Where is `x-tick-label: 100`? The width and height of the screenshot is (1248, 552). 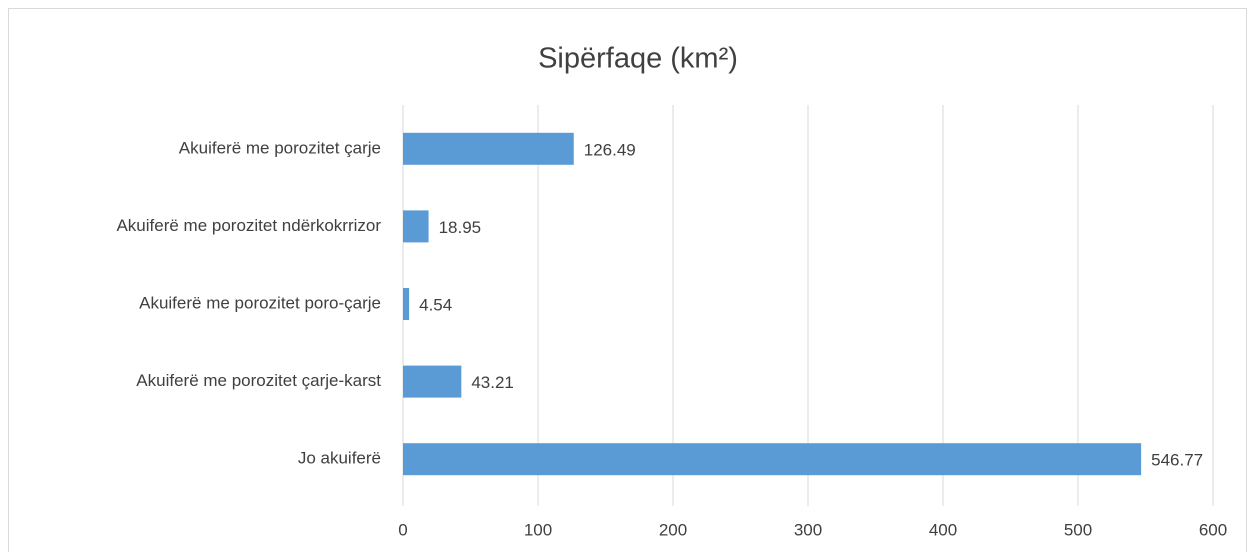 x-tick-label: 100 is located at coordinates (538, 529).